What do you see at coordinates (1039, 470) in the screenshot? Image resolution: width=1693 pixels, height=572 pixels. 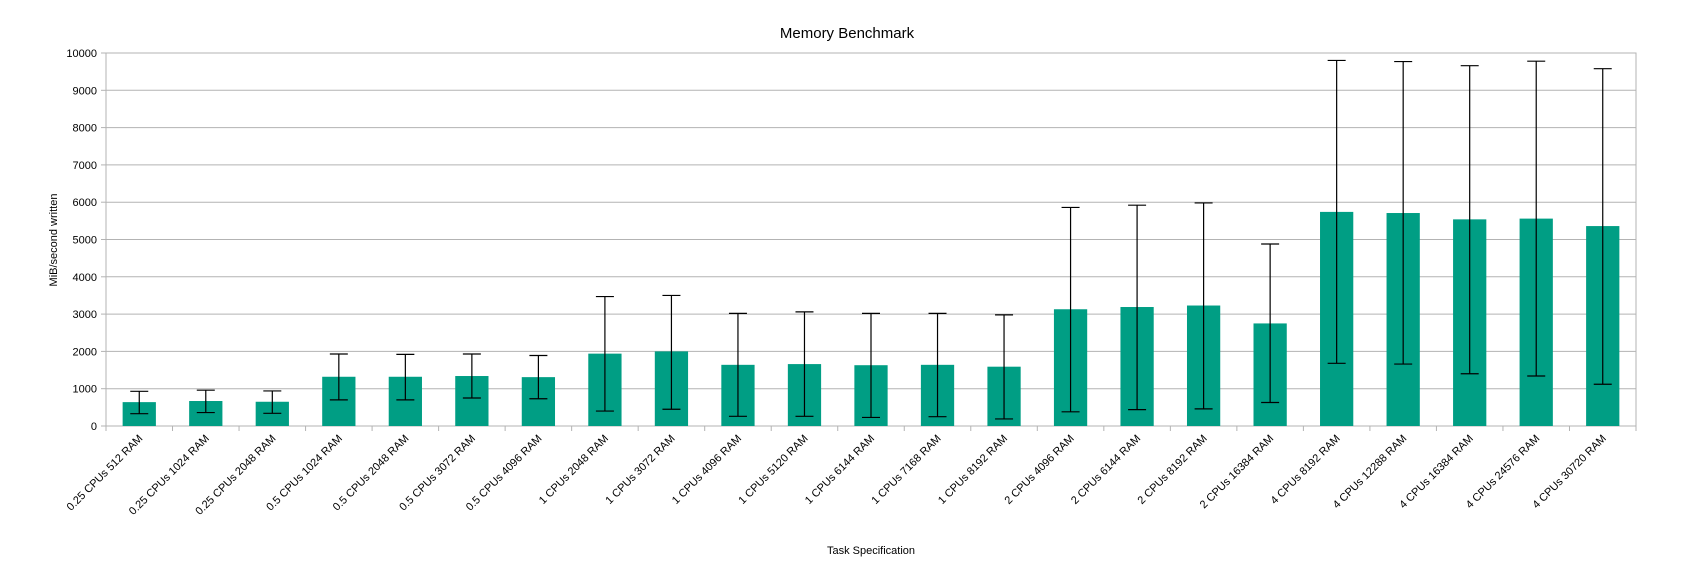 I see `x-tick-label: 2 CPUs 4096 RAM` at bounding box center [1039, 470].